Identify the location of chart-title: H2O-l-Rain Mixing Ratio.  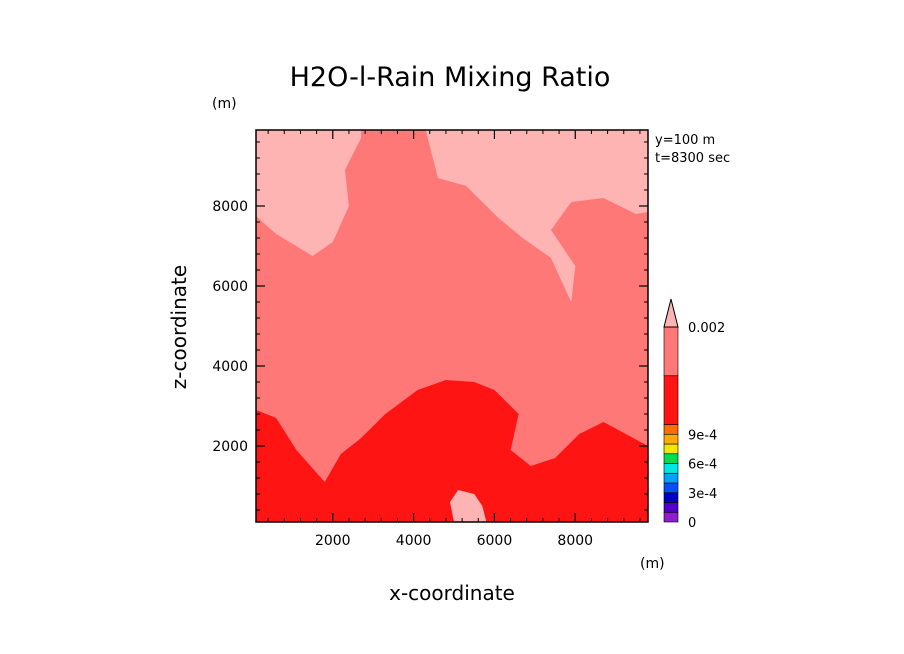
(450, 77).